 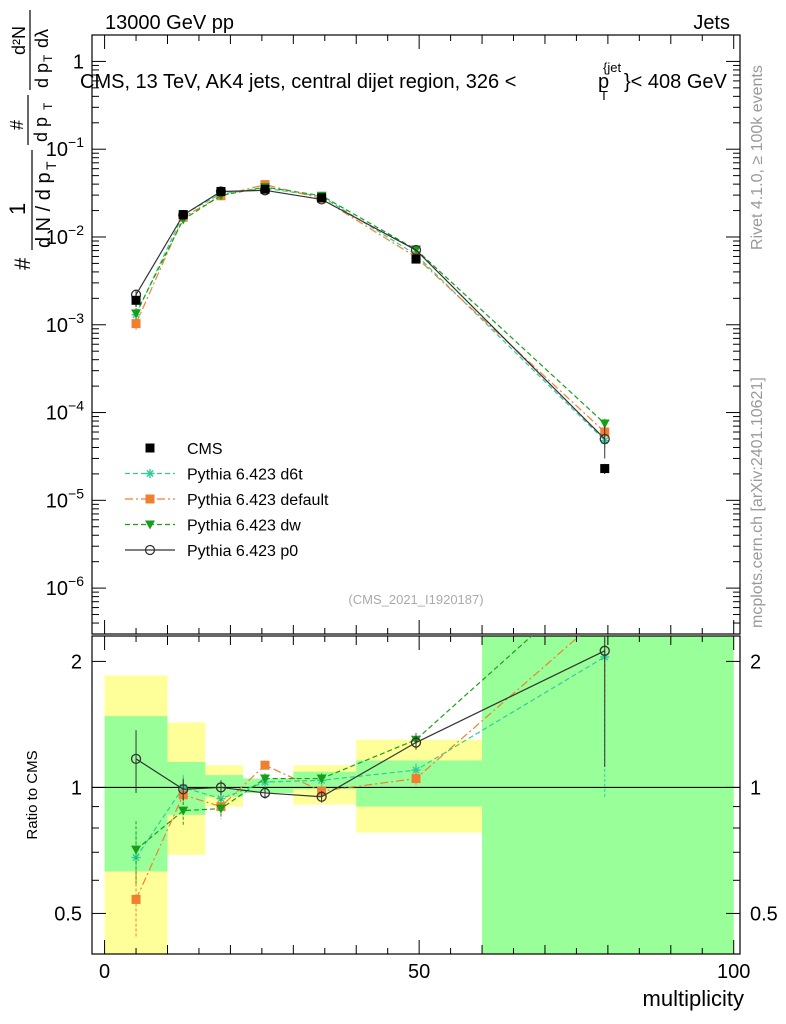 What do you see at coordinates (693, 998) in the screenshot?
I see `x-axis-label: multiplicity` at bounding box center [693, 998].